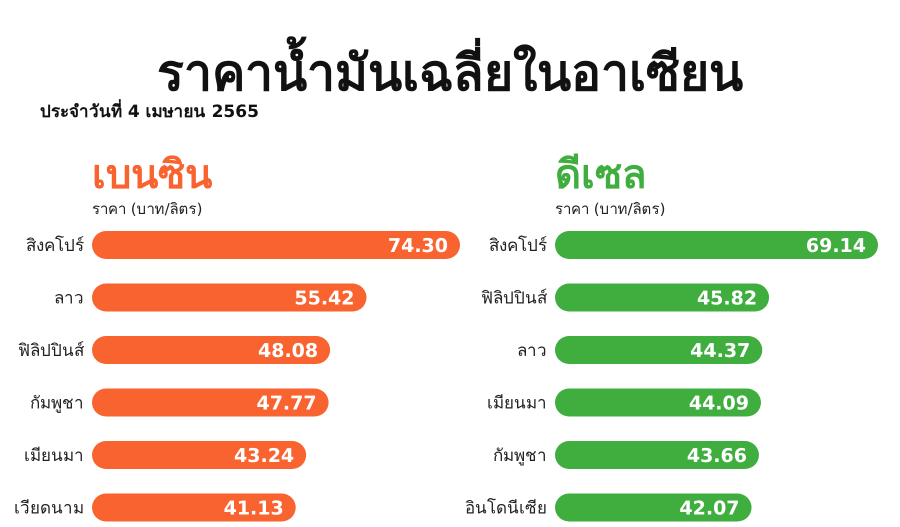 The image size is (900, 527). Describe the element at coordinates (718, 403) in the screenshot. I see `data-label: 44.09` at that location.